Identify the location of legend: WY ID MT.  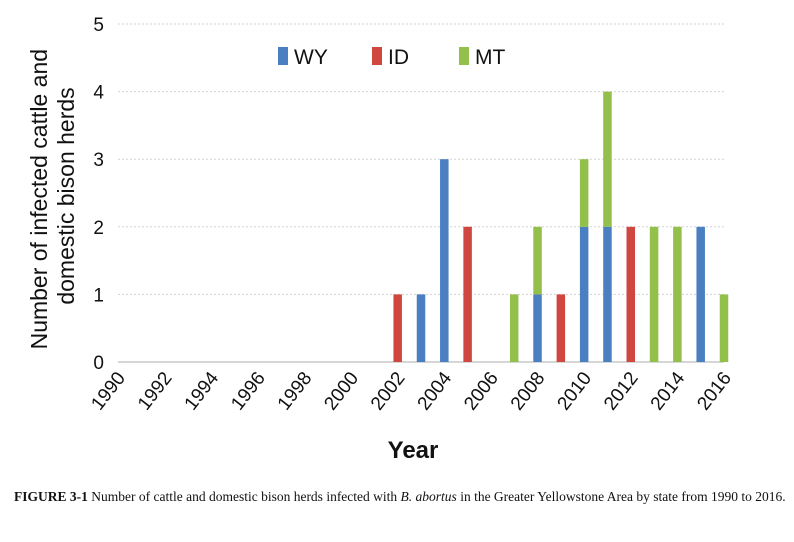
(391, 57).